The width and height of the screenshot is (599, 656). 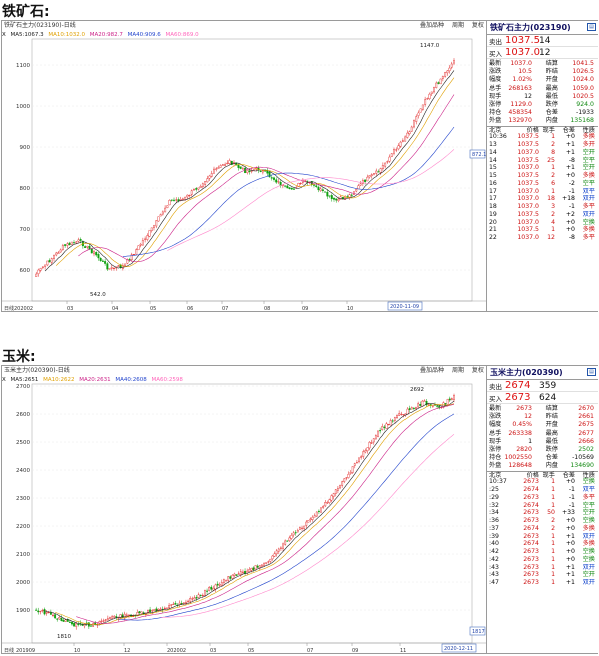 I want to click on price-tag-label: 1817, so click(x=478, y=632).